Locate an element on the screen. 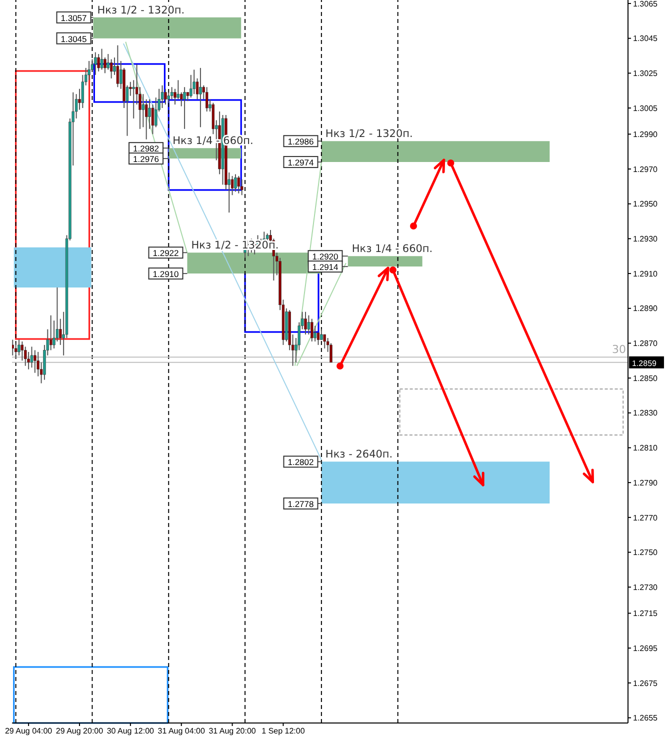  annotation: 1.2910 is located at coordinates (166, 274).